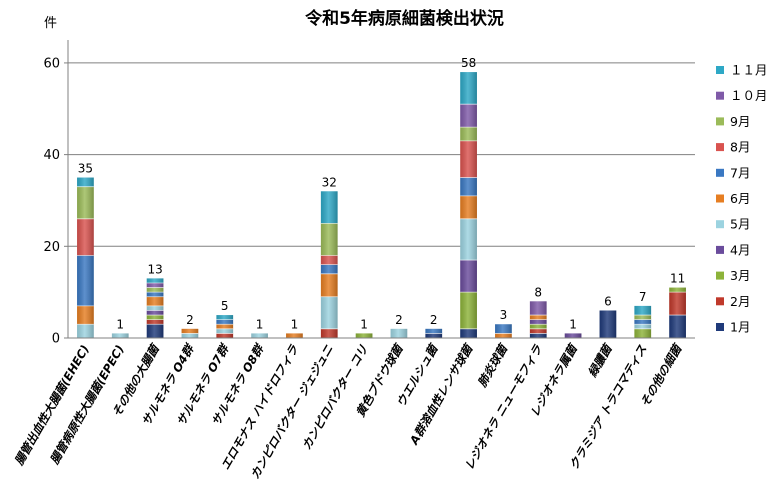 This screenshot has width=769, height=498. I want to click on legend-label: 8月, so click(740, 147).